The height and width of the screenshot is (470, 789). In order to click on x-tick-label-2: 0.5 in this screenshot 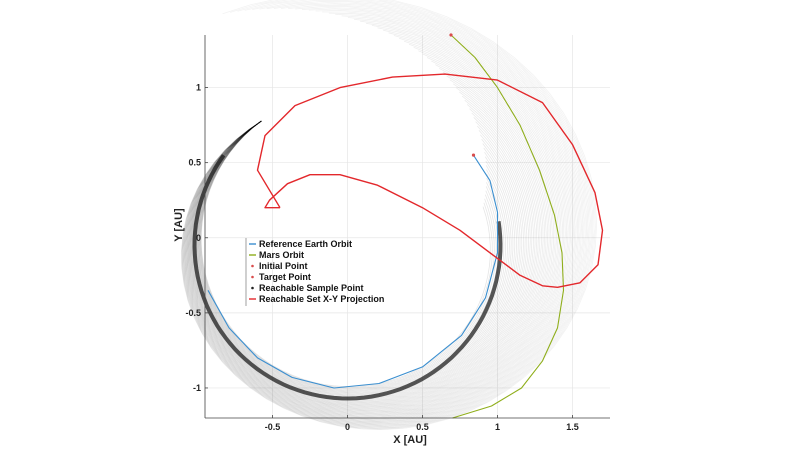, I will do `click(422, 427)`.